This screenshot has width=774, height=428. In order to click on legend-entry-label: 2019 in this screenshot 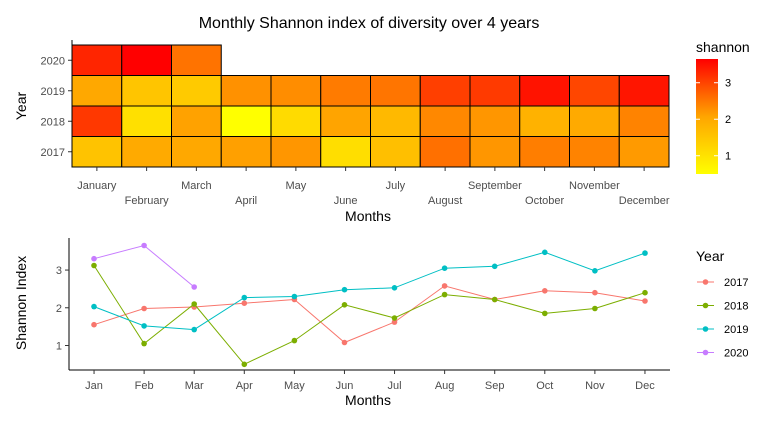, I will do `click(736, 330)`.